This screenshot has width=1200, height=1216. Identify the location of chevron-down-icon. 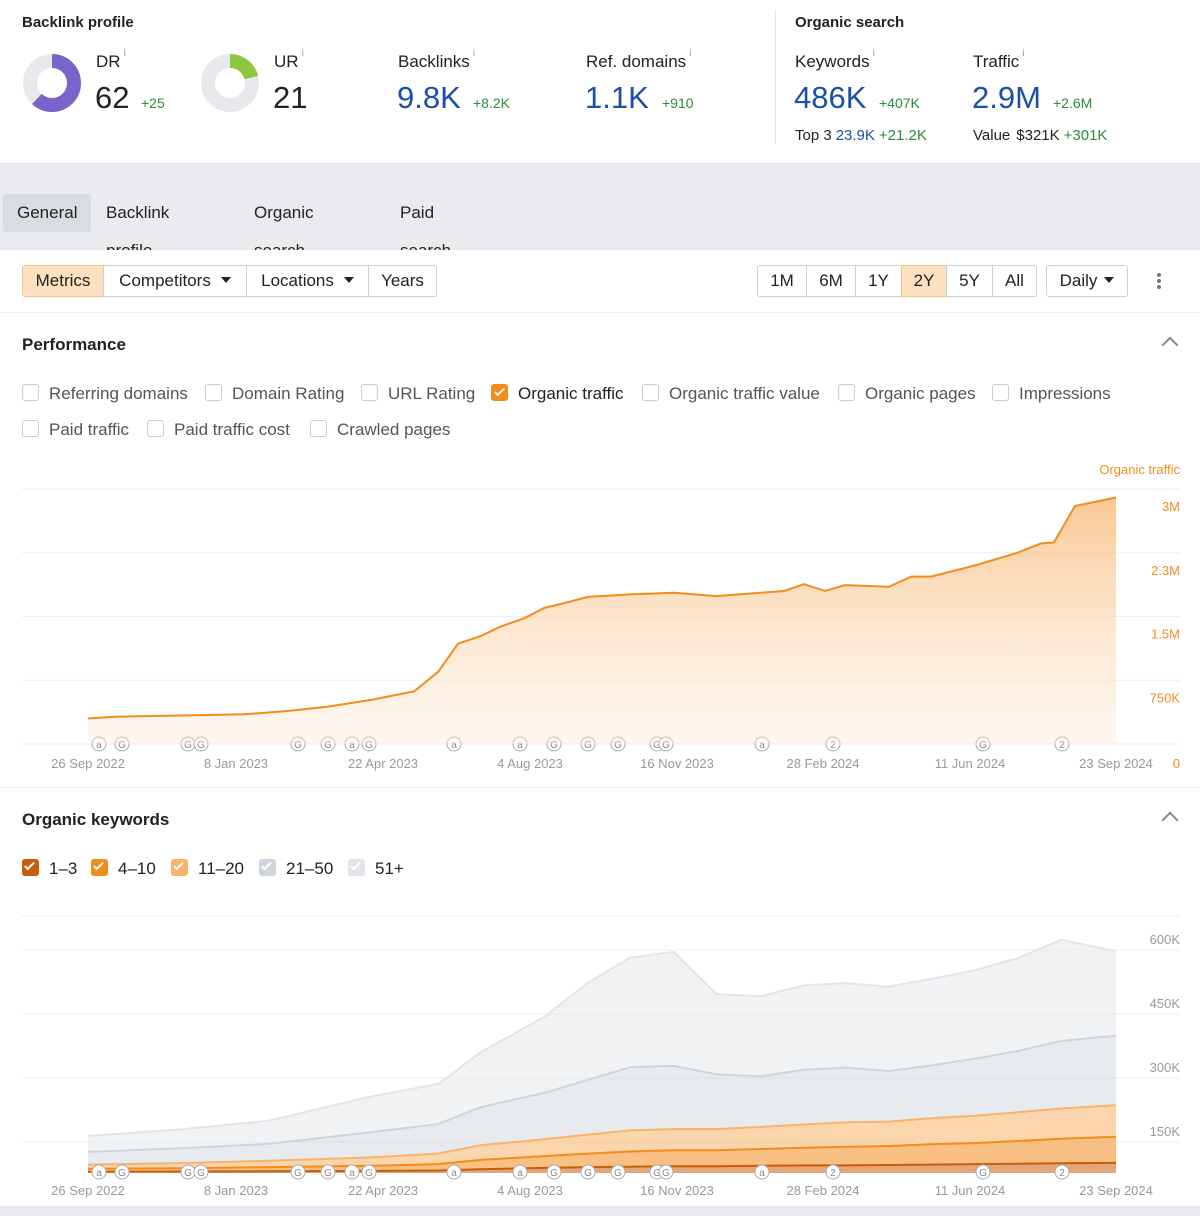
(348, 279).